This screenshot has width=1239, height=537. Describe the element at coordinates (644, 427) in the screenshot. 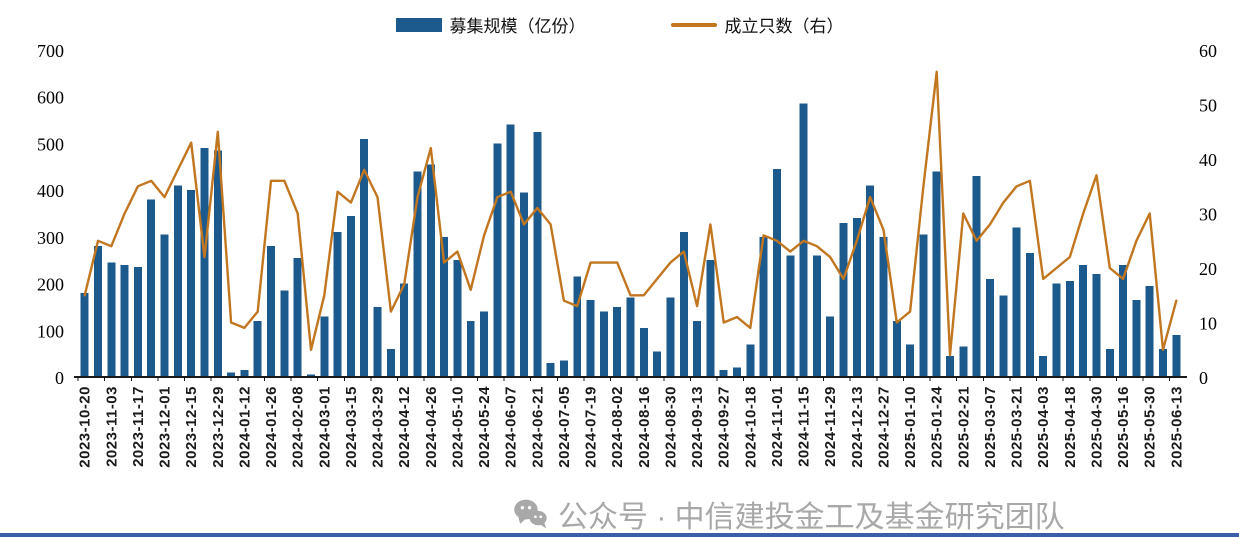

I see `x-axis-label: 2024-08-16` at that location.